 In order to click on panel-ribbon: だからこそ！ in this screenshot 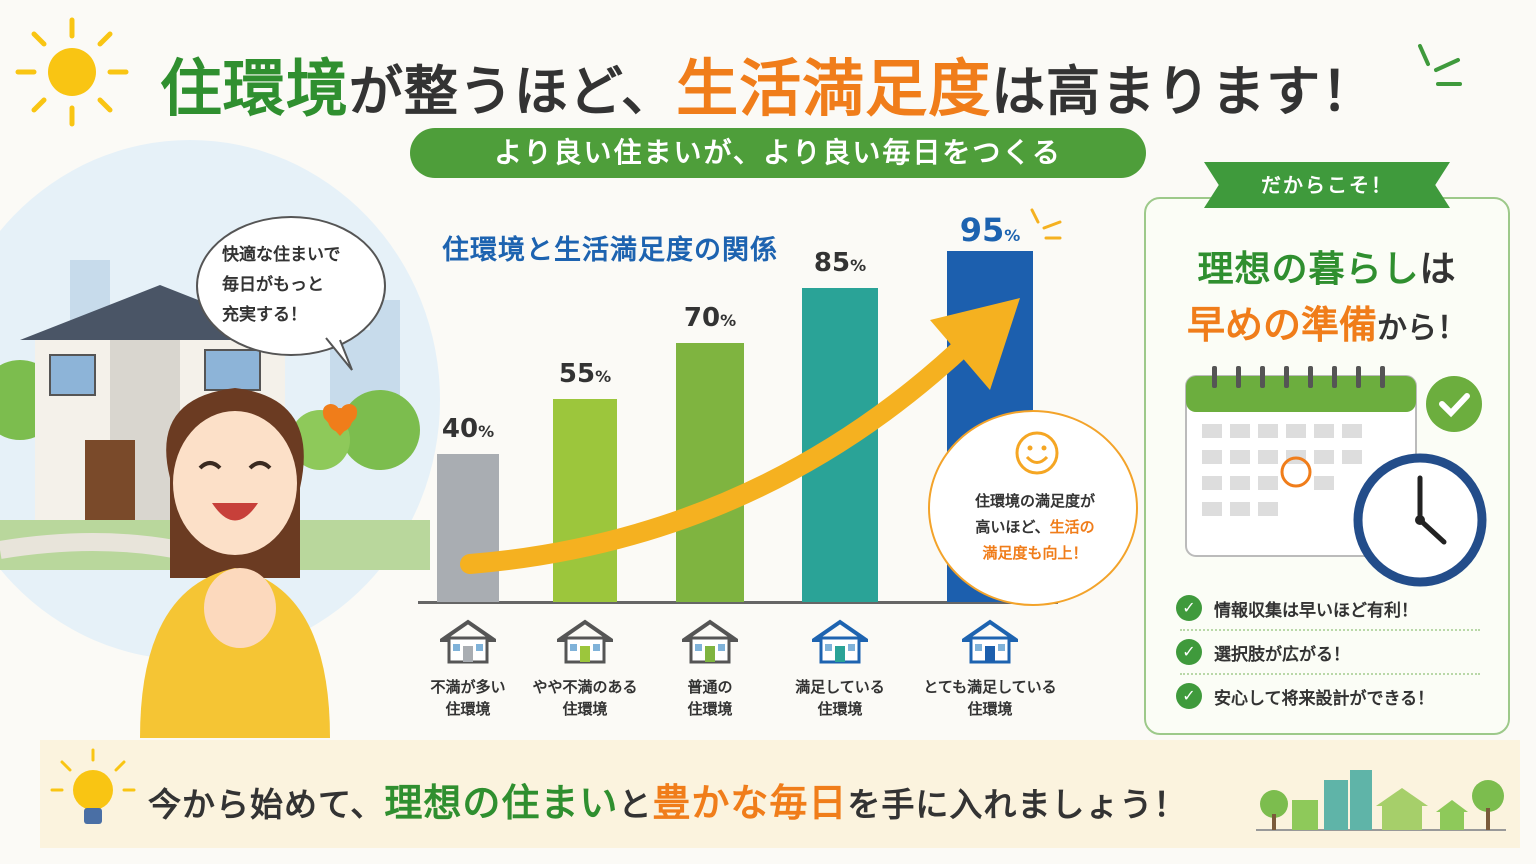, I will do `click(1327, 185)`.